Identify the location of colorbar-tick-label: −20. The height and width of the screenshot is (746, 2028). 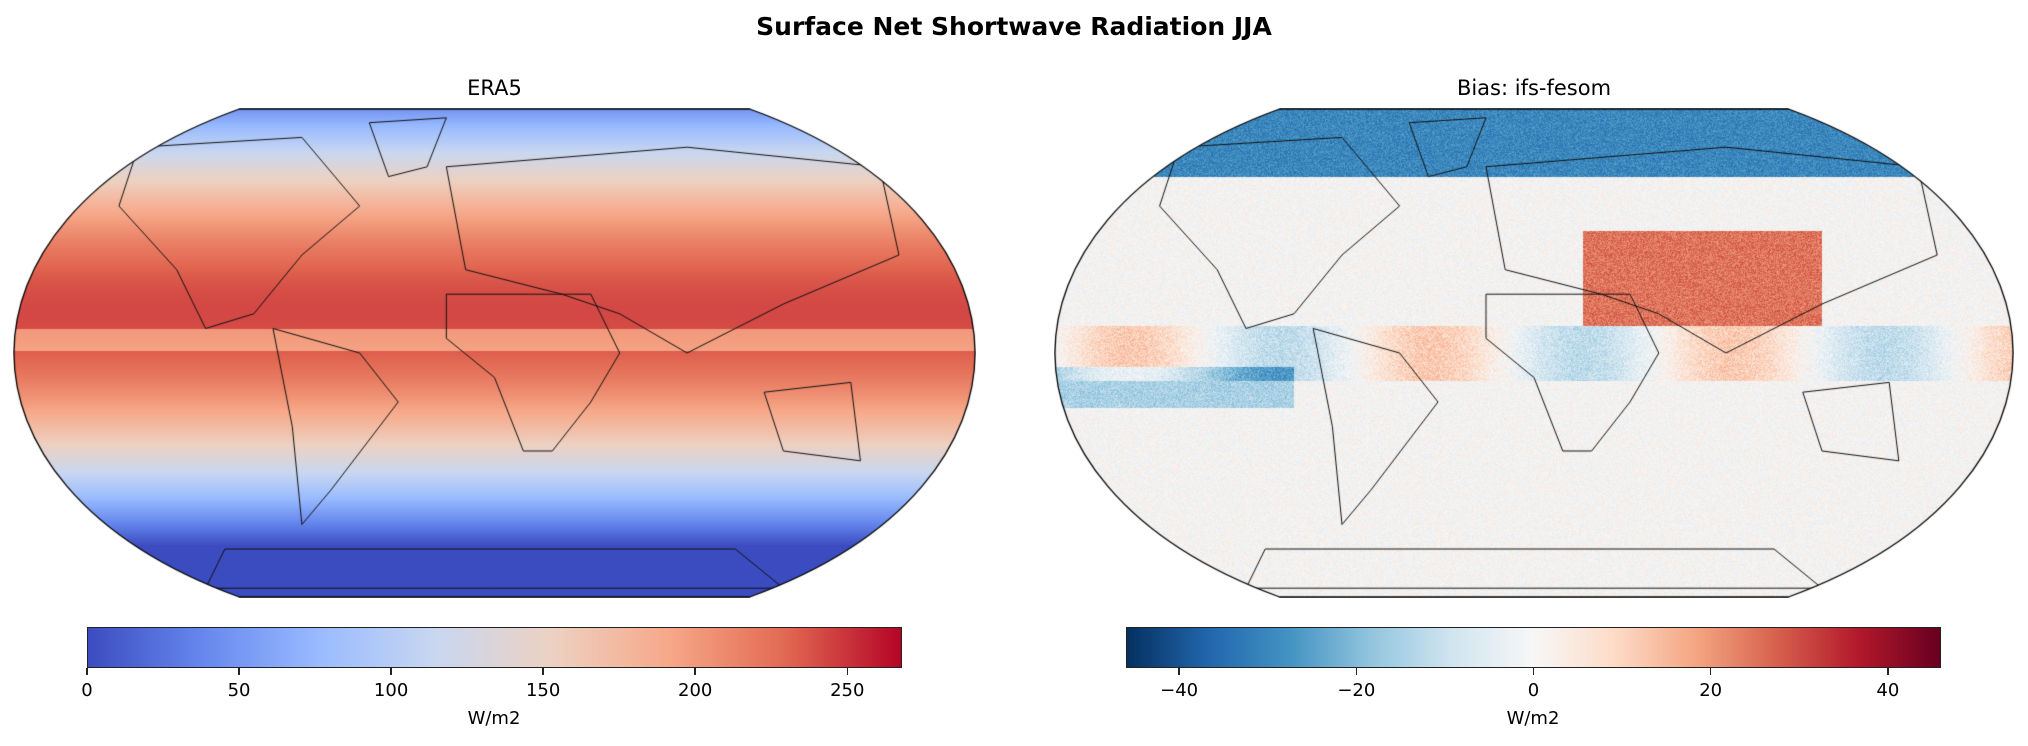
(1356, 690).